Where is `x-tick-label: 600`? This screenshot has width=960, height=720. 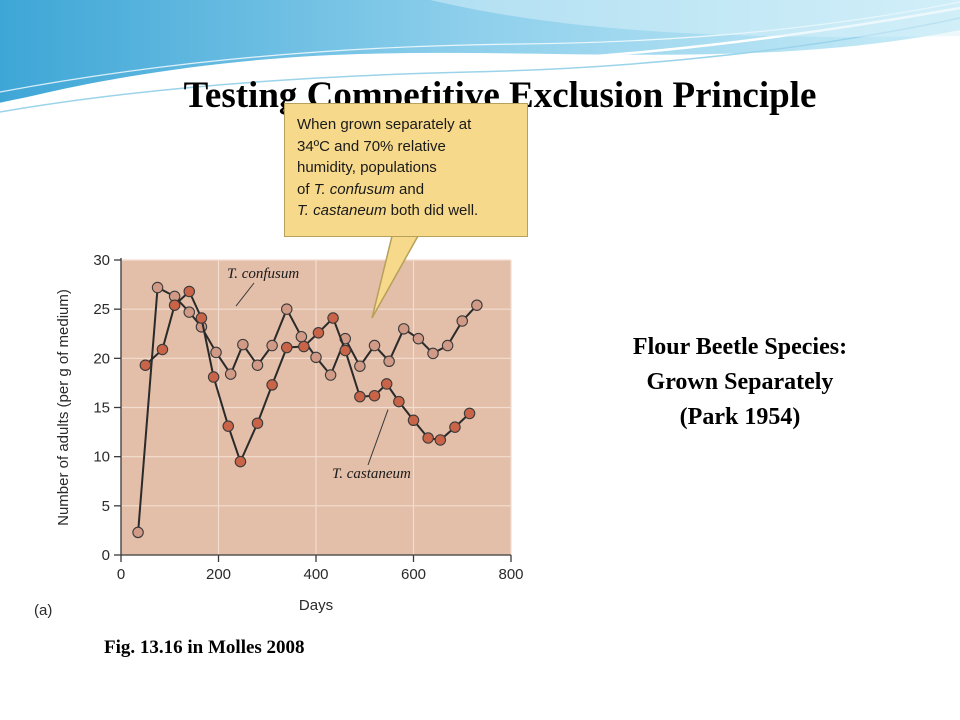 x-tick-label: 600 is located at coordinates (413, 574).